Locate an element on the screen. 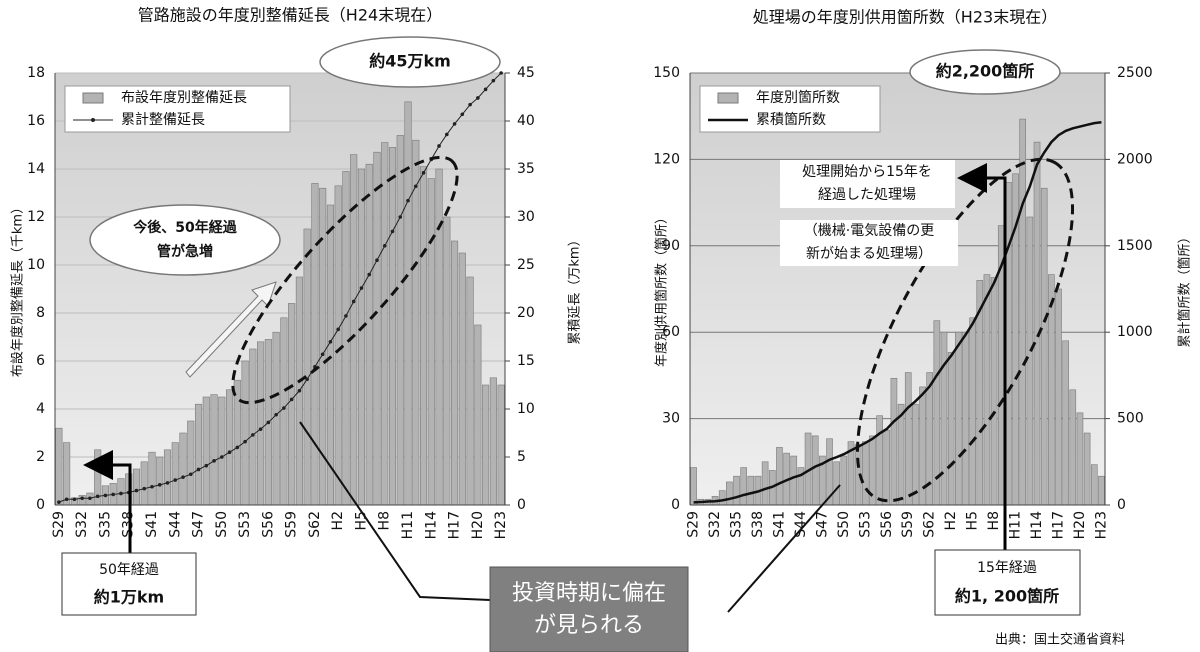  arrow is located at coordinates (982, 356).